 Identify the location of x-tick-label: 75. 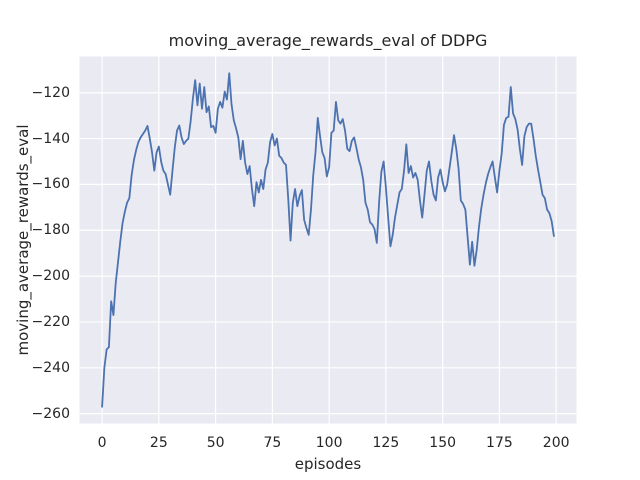
(272, 443).